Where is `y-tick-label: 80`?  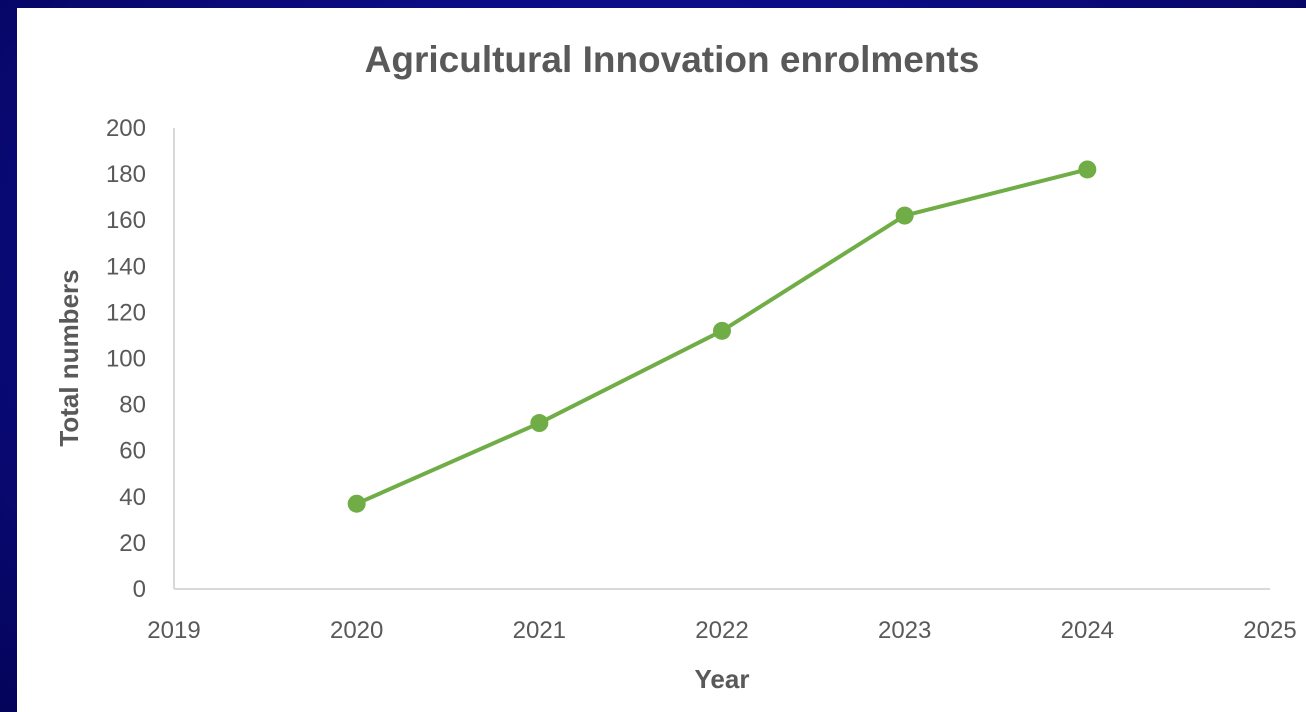
y-tick-label: 80 is located at coordinates (132, 405).